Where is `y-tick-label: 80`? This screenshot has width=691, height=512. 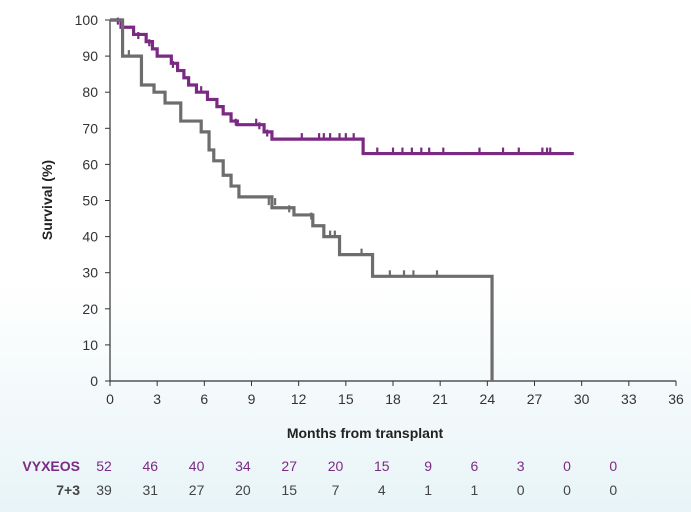
y-tick-label: 80 is located at coordinates (90, 92).